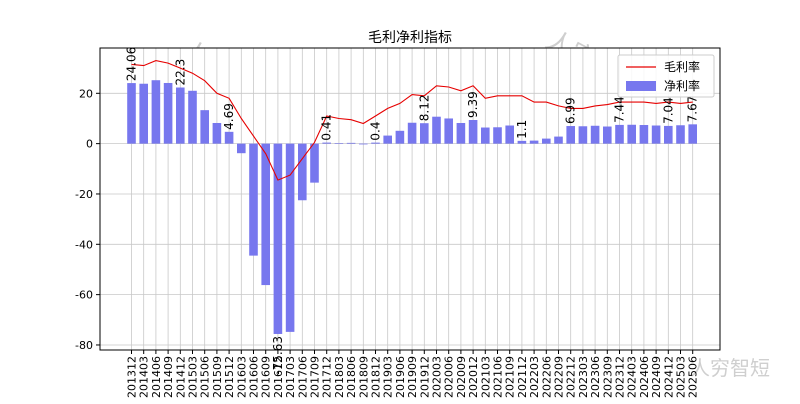  What do you see at coordinates (132, 377) in the screenshot?
I see `x-tick-label: 201312` at bounding box center [132, 377].